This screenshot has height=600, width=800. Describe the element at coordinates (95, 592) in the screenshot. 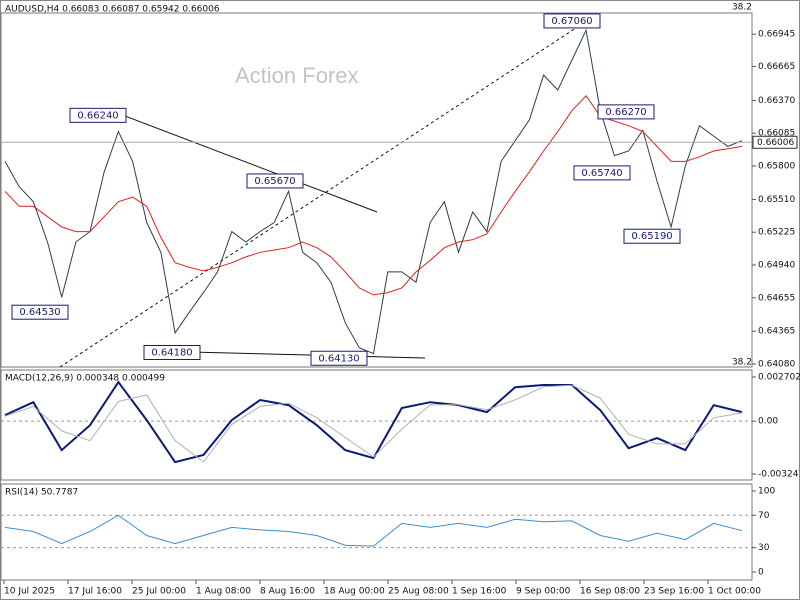

I see `x-tick-label: 17 Jul 16:00` at that location.